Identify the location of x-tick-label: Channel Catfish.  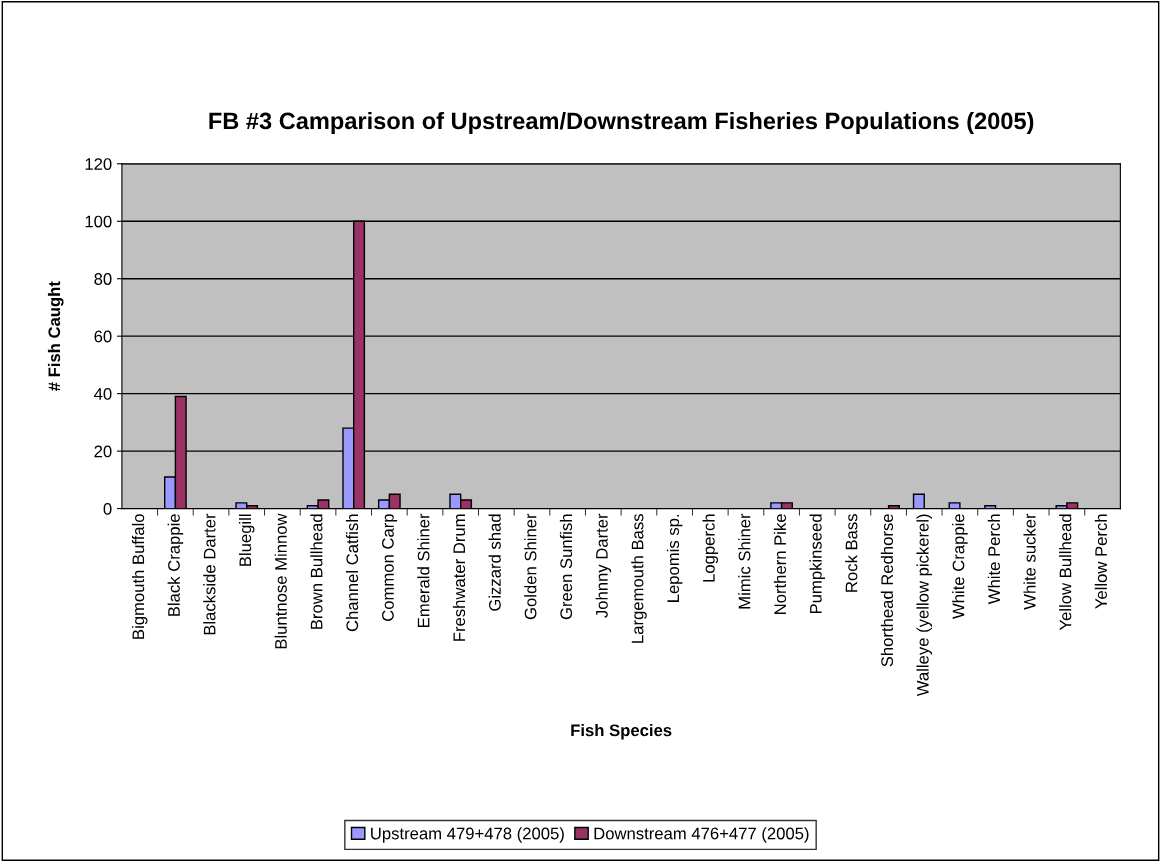
(352, 573).